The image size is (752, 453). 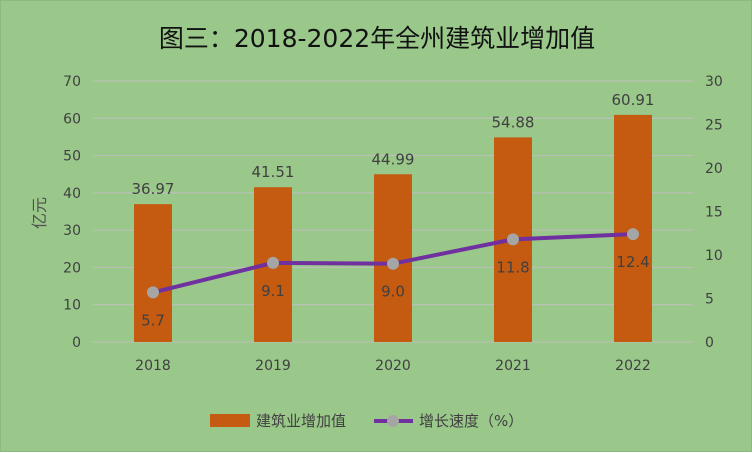 What do you see at coordinates (633, 100) in the screenshot?
I see `bar-data-label: 60.91` at bounding box center [633, 100].